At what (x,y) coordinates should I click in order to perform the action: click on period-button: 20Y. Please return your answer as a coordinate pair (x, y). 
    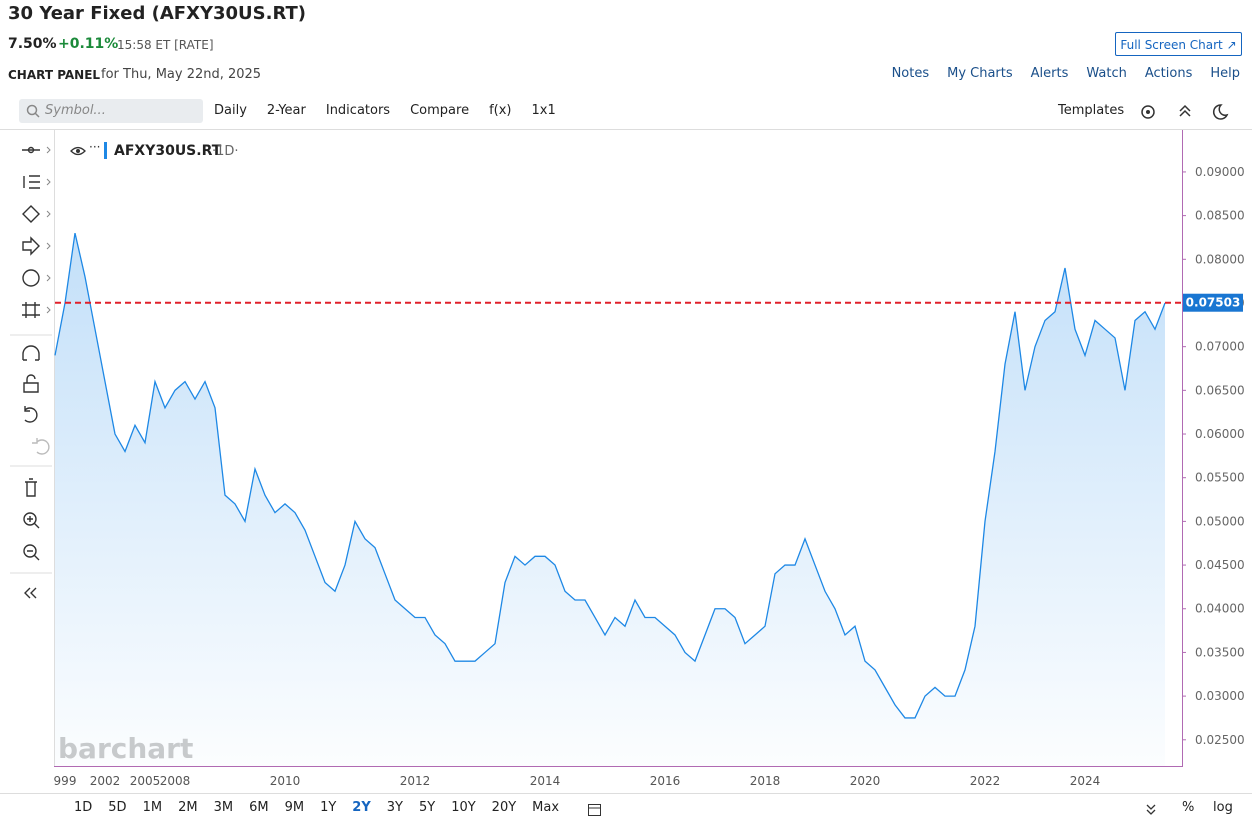
    Looking at the image, I should click on (504, 807).